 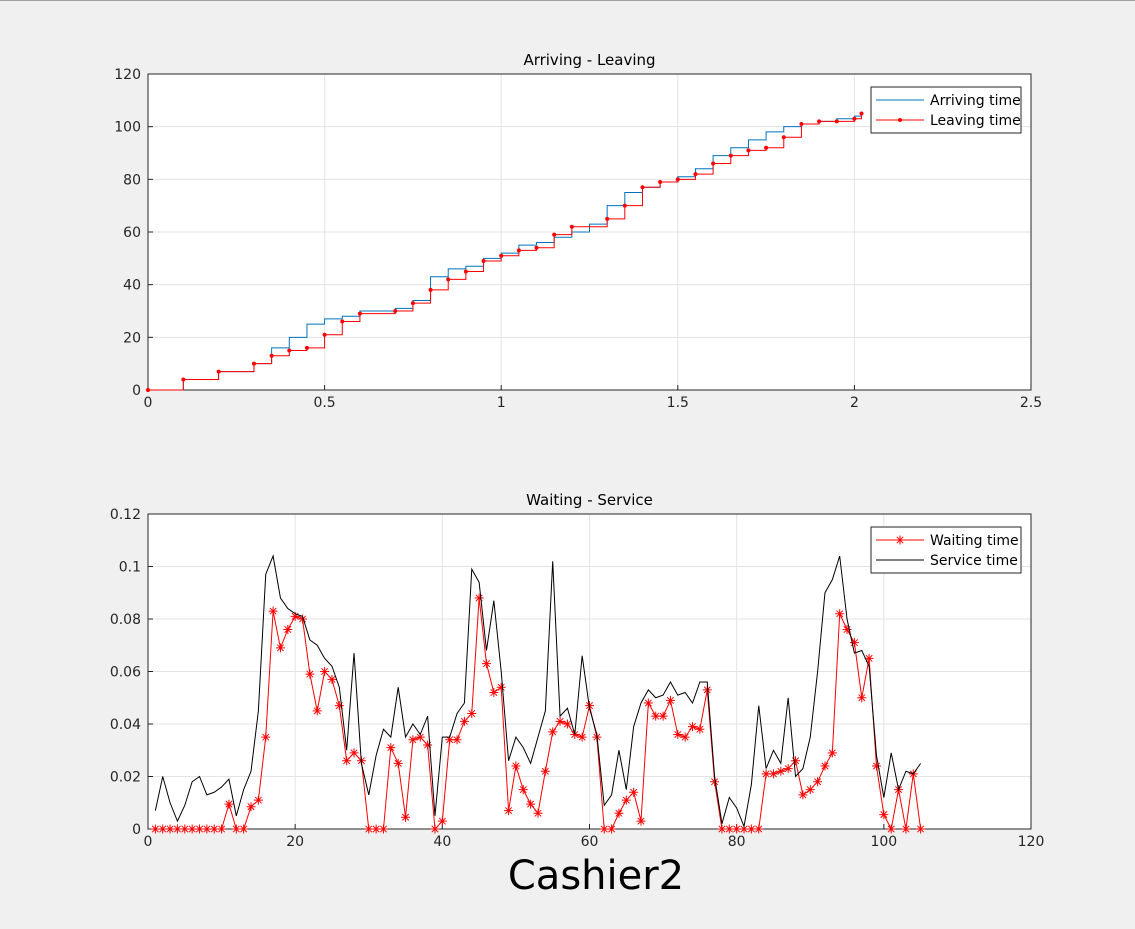 What do you see at coordinates (590, 842) in the screenshot?
I see `x-tick-label: 60` at bounding box center [590, 842].